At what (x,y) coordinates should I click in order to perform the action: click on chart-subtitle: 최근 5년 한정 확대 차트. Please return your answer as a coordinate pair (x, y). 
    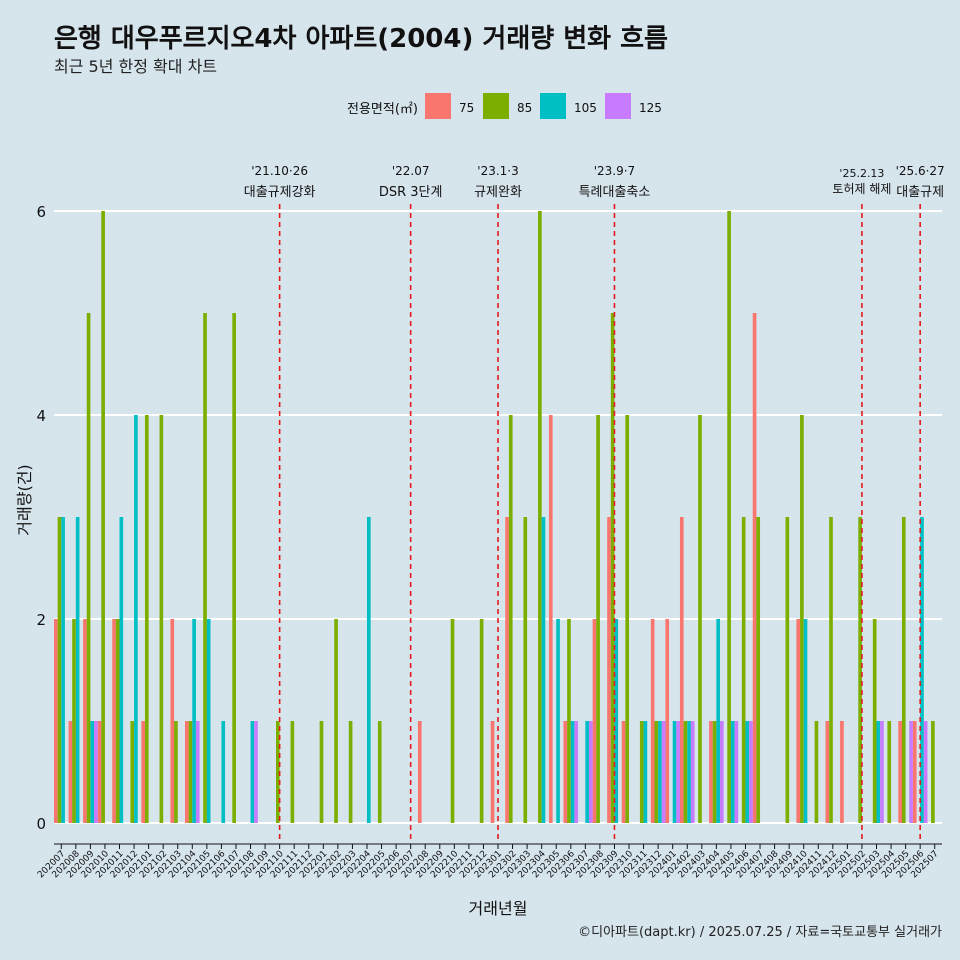
    Looking at the image, I should click on (136, 66).